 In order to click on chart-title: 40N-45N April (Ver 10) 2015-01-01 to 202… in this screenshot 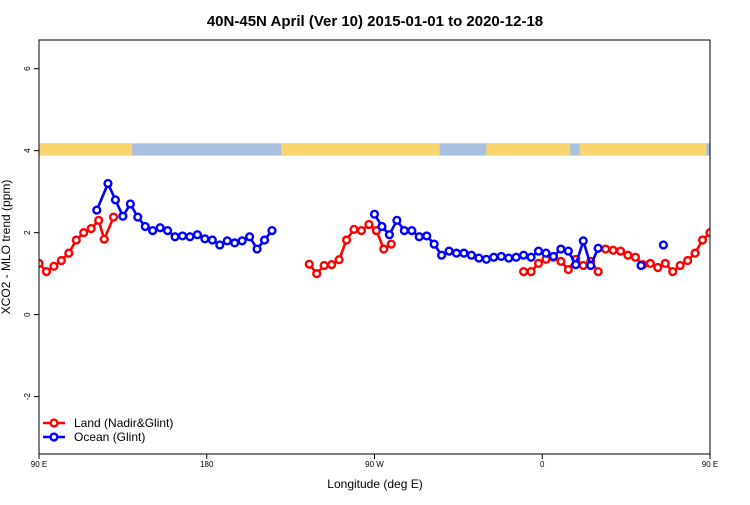, I will do `click(375, 21)`.